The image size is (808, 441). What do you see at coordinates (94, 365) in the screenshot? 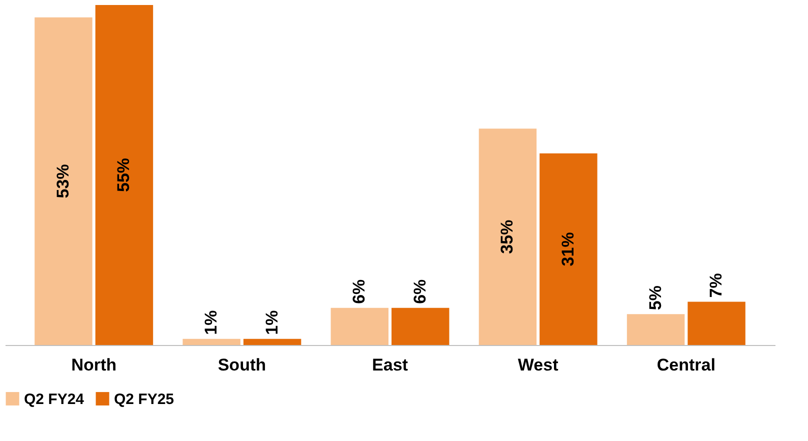
I see `x-tick-label: North` at bounding box center [94, 365].